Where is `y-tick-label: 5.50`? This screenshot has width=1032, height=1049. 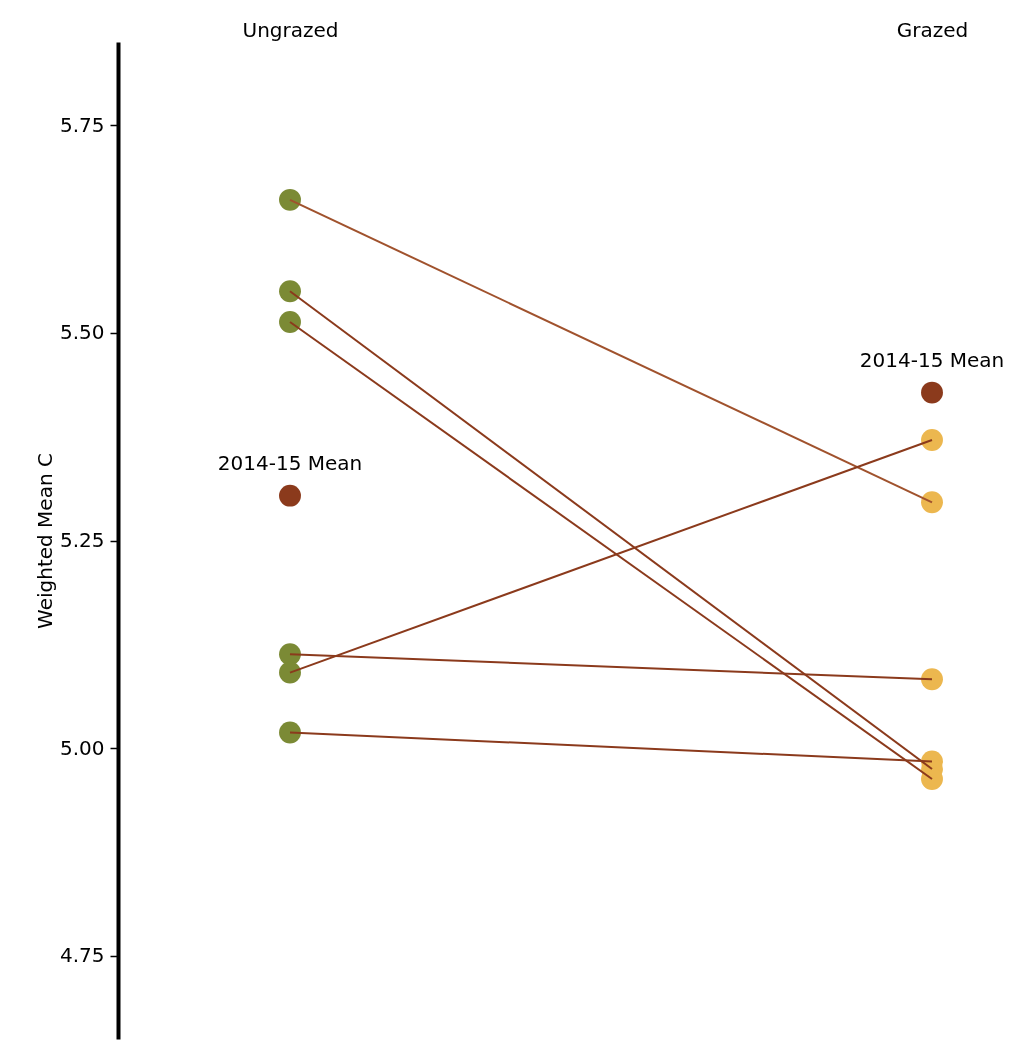
y-tick-label: 5.50 is located at coordinates (82, 332).